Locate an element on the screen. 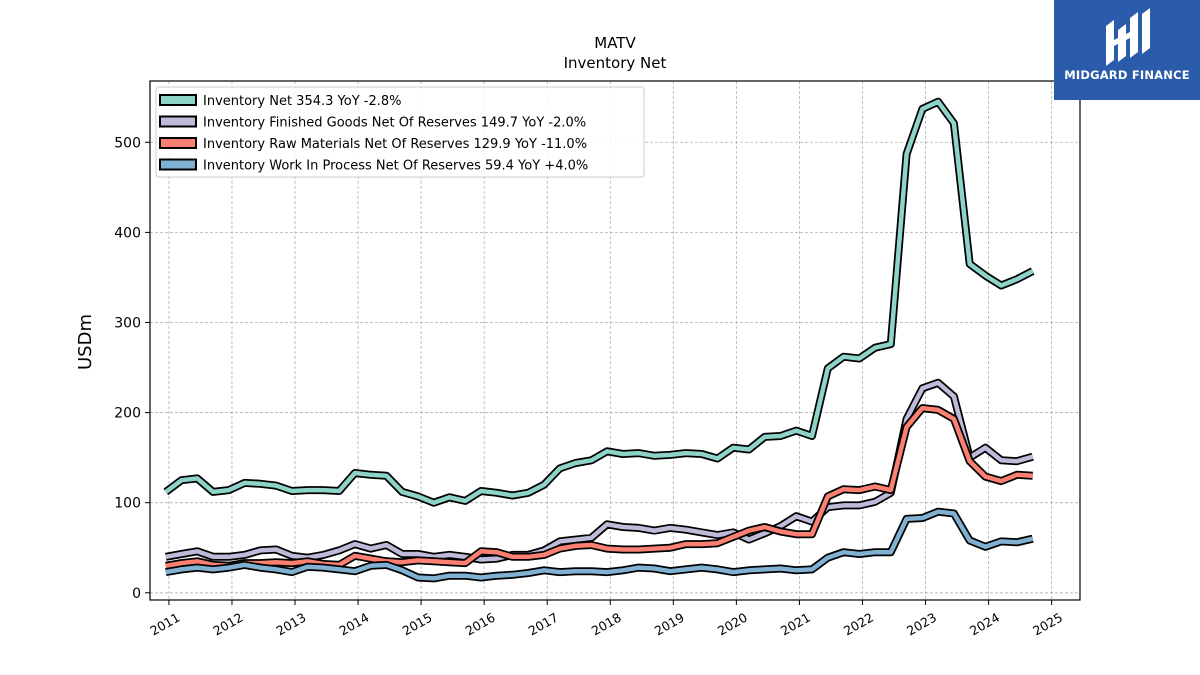 The width and height of the screenshot is (1200, 675). x-tick-label: 2019 is located at coordinates (669, 624).